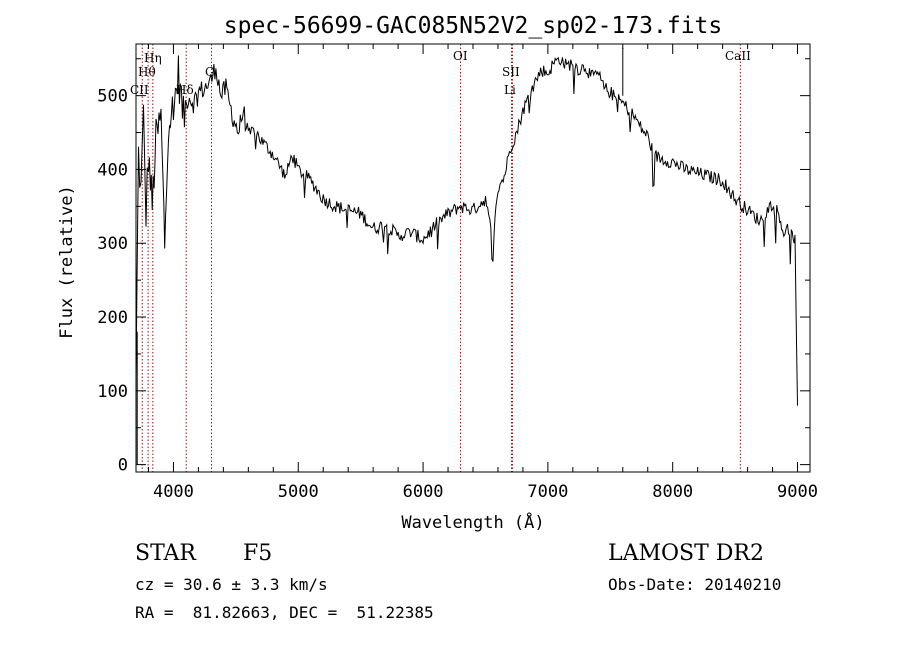 This screenshot has height=649, width=900. Describe the element at coordinates (112, 244) in the screenshot. I see `y-tick-label-3: 300` at that location.